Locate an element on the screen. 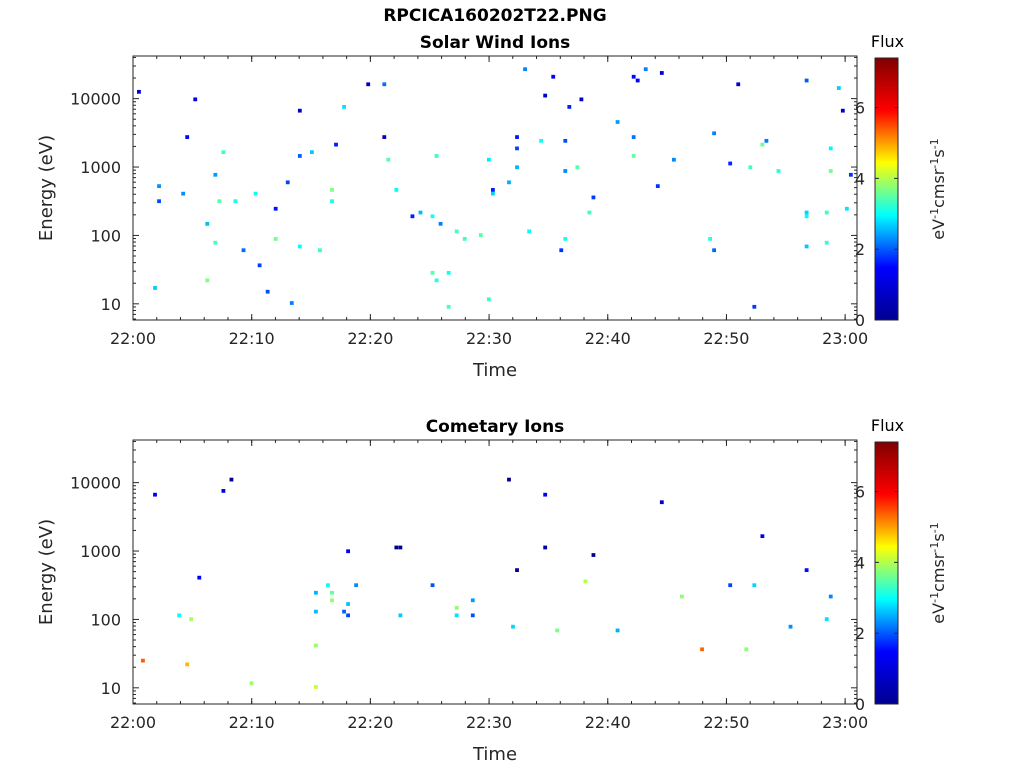 This screenshot has height=768, width=1024. y-tick-label: 100 is located at coordinates (105, 619).